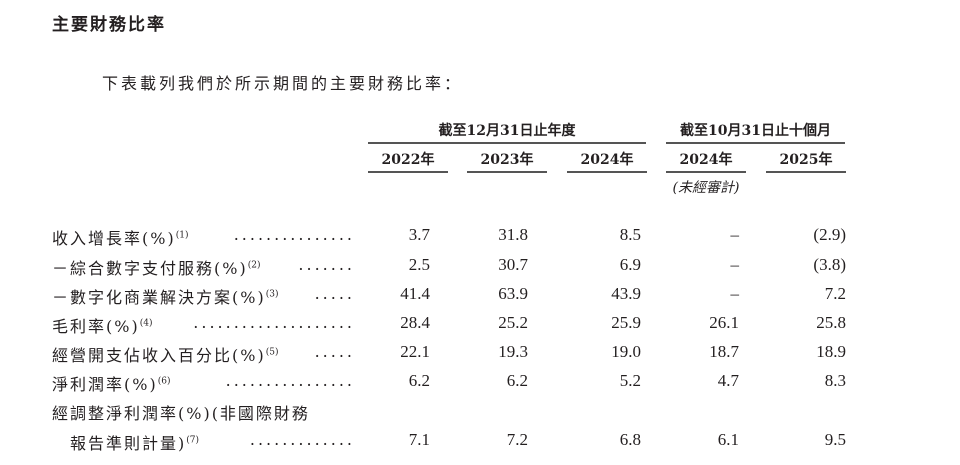 This screenshot has width=960, height=465. I want to click on row-label: 報告準則計量)(7), so click(125, 442).